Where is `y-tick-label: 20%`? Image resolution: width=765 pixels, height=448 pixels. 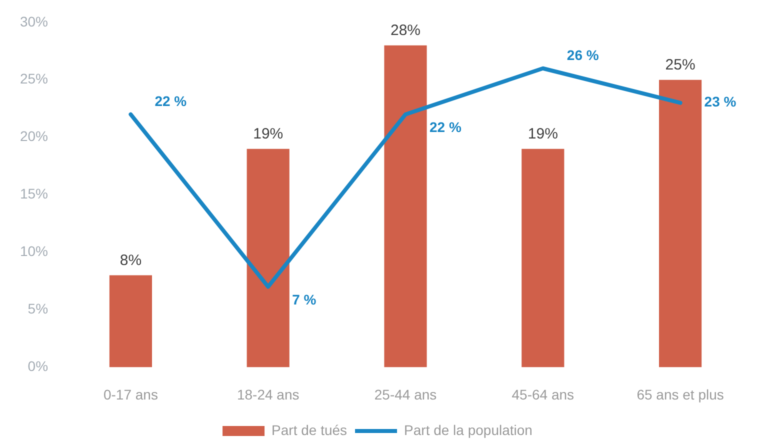
y-tick-label: 20% is located at coordinates (34, 136).